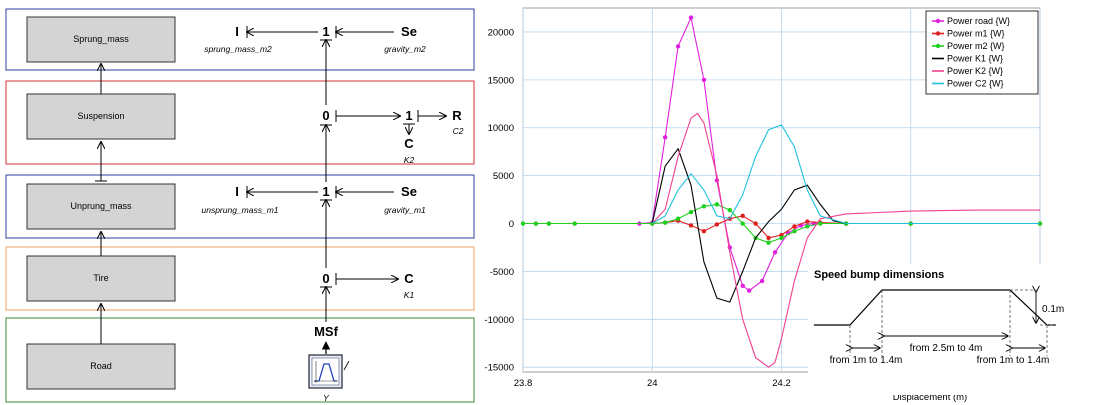 The image size is (1101, 405). I want to click on bond-row-3: I 1 Se unsprung_mass_m1 gravity_m1, so click(313, 199).